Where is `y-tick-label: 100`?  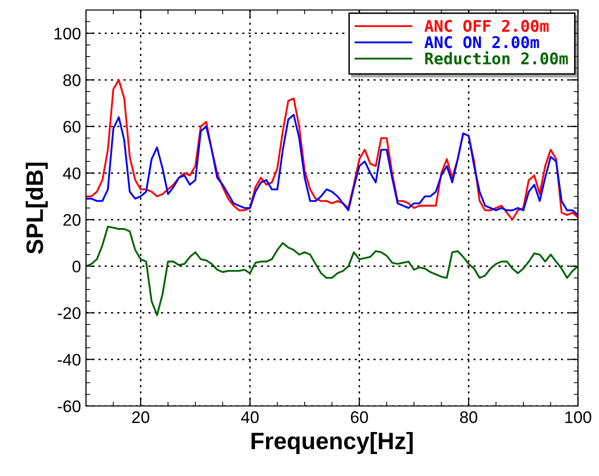
y-tick-label: 100 is located at coordinates (67, 34).